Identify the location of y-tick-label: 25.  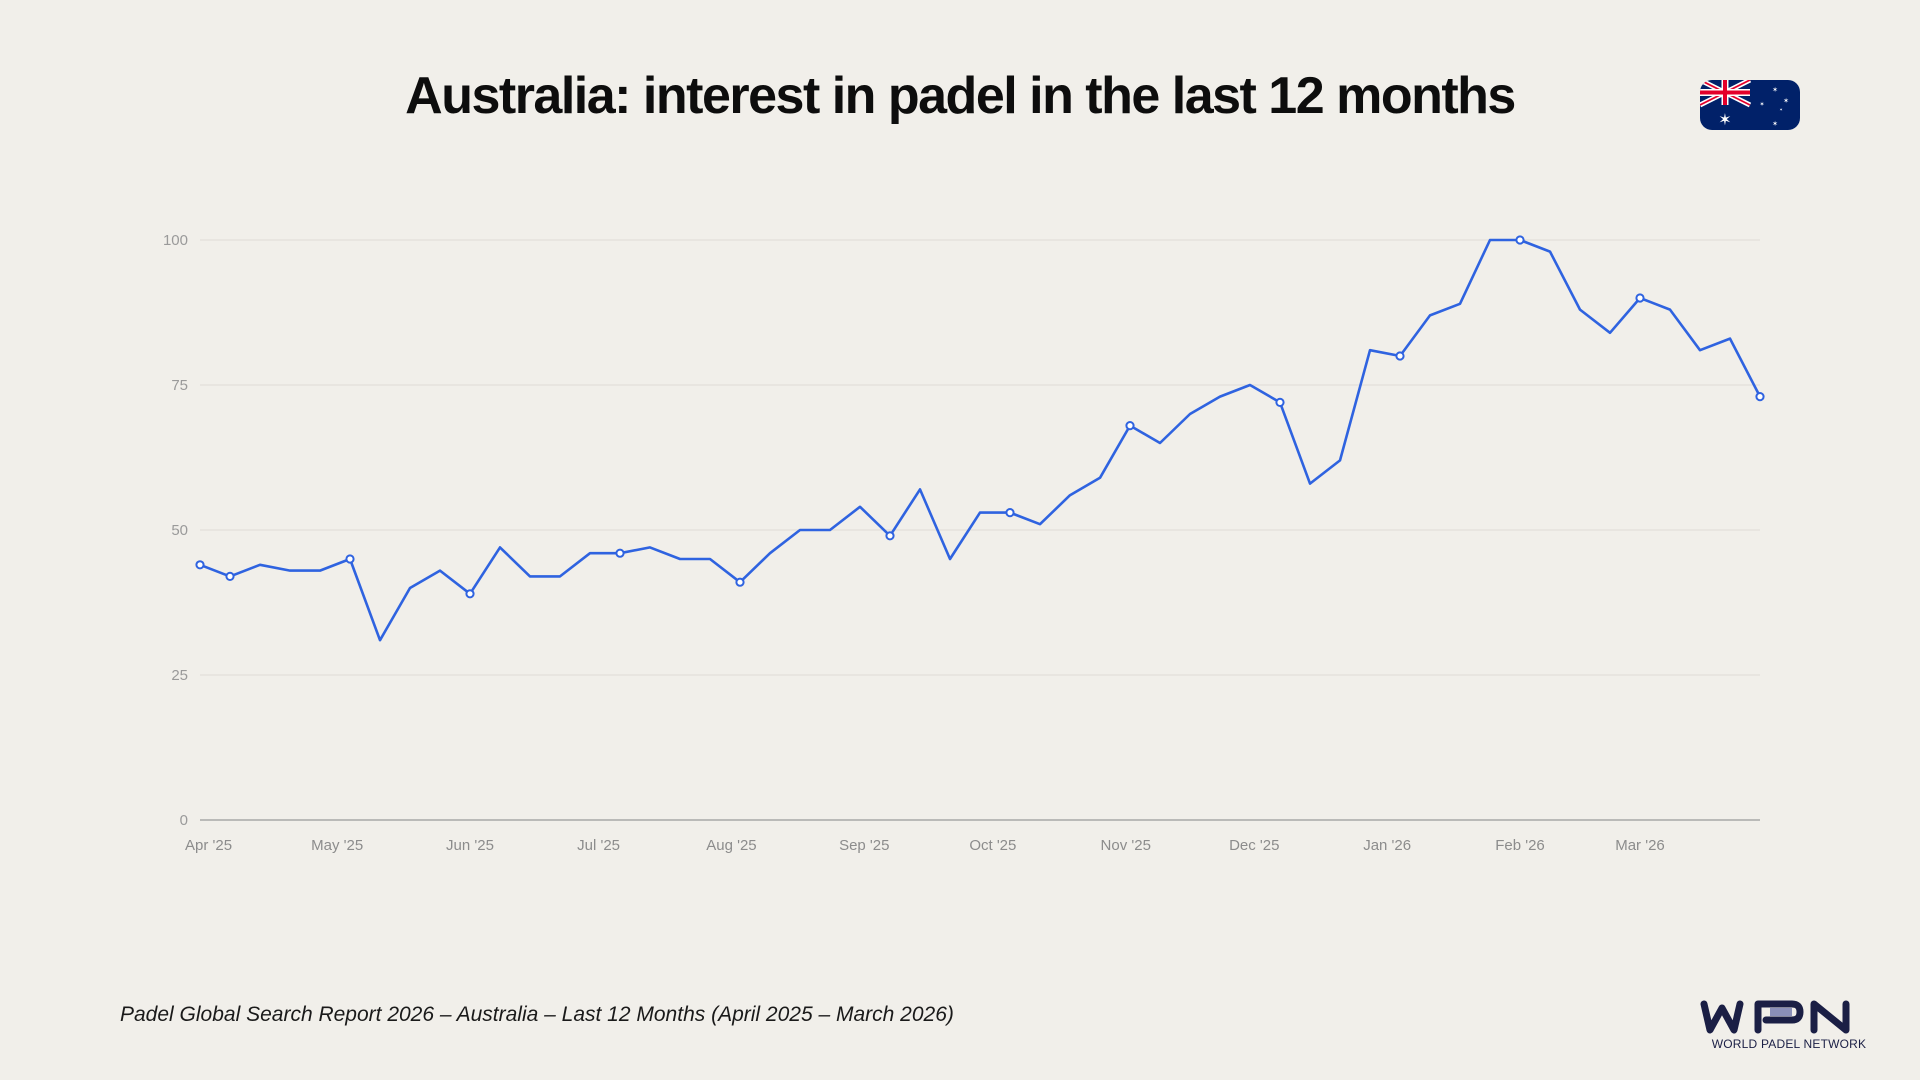
(179, 675).